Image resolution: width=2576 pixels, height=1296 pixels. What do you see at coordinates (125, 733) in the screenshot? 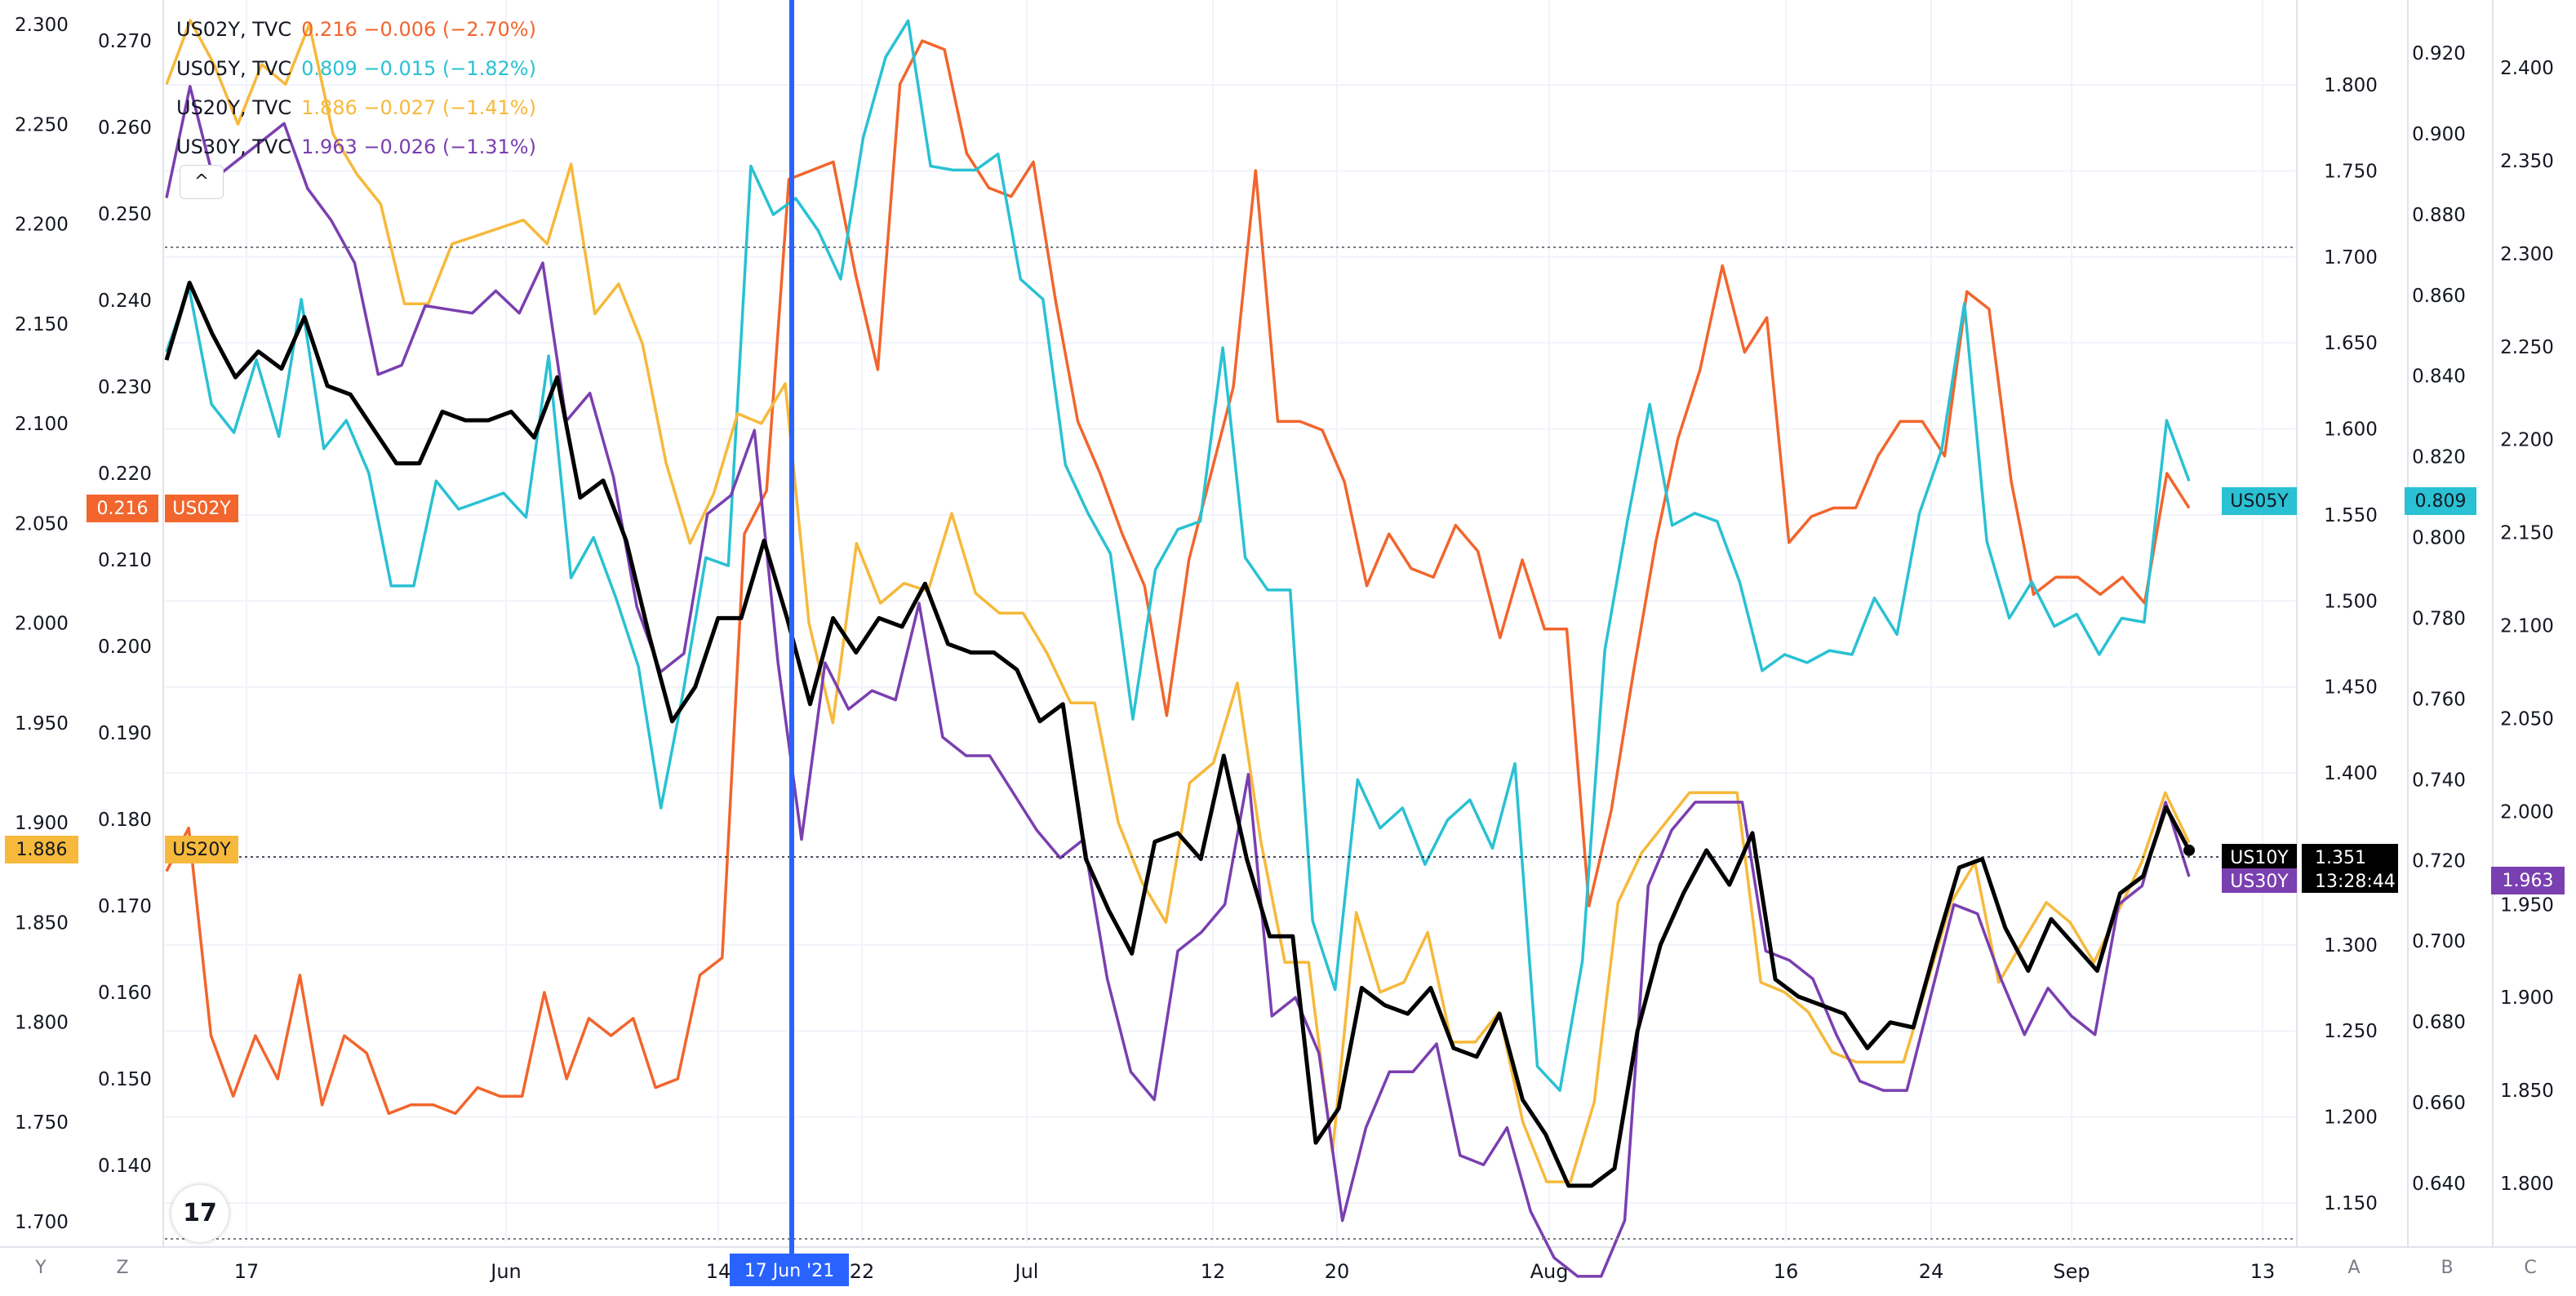
I see `y-tick-label: 0.190` at bounding box center [125, 733].